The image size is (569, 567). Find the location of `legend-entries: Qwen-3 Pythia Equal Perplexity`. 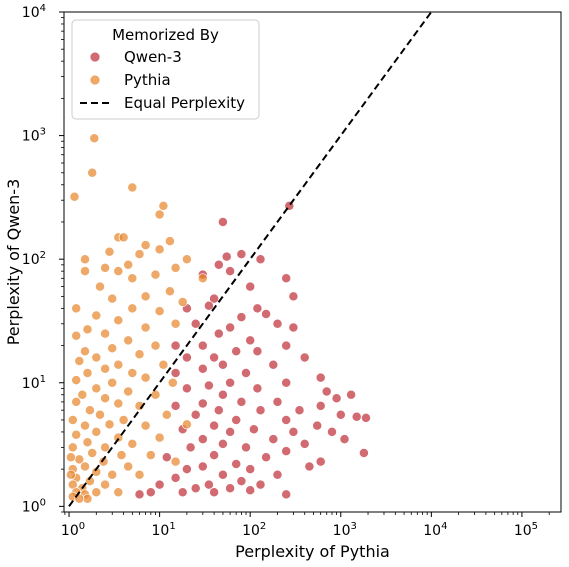

legend-entries: Qwen-3 Pythia Equal Perplexity is located at coordinates (162, 80).